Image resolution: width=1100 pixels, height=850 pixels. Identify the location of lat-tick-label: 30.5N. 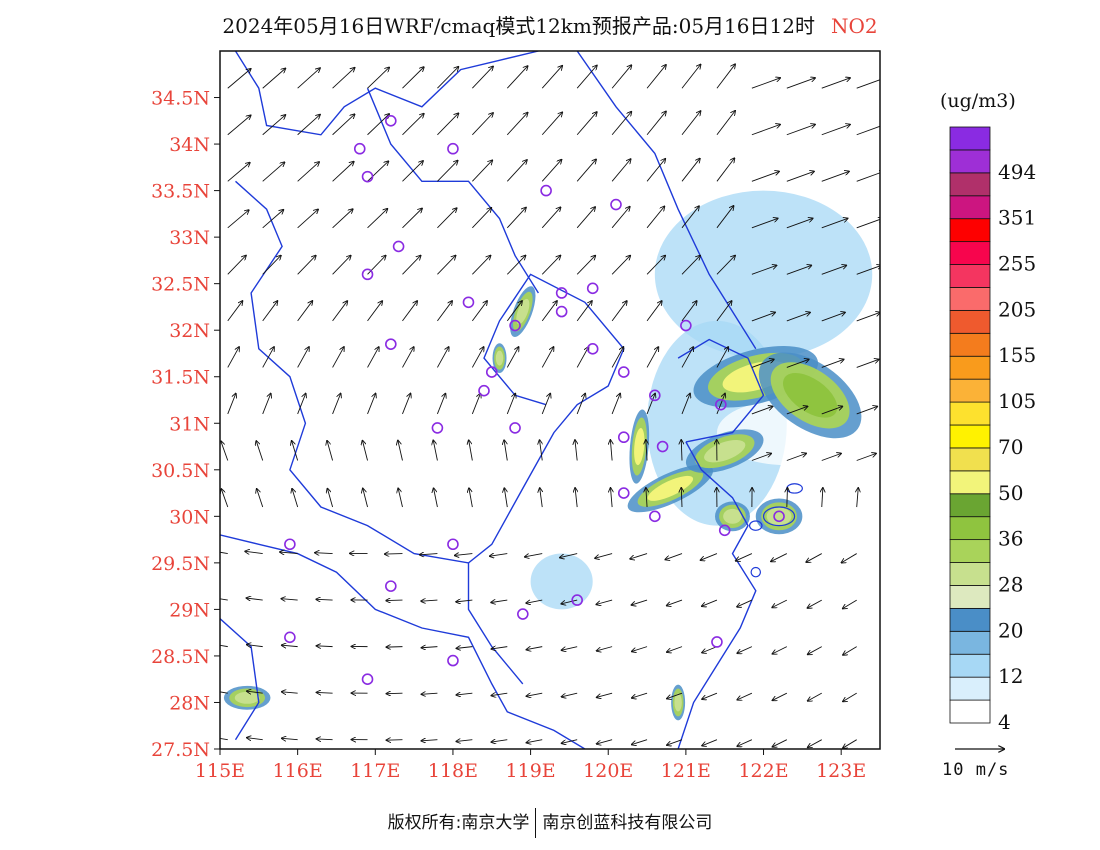
(180, 471).